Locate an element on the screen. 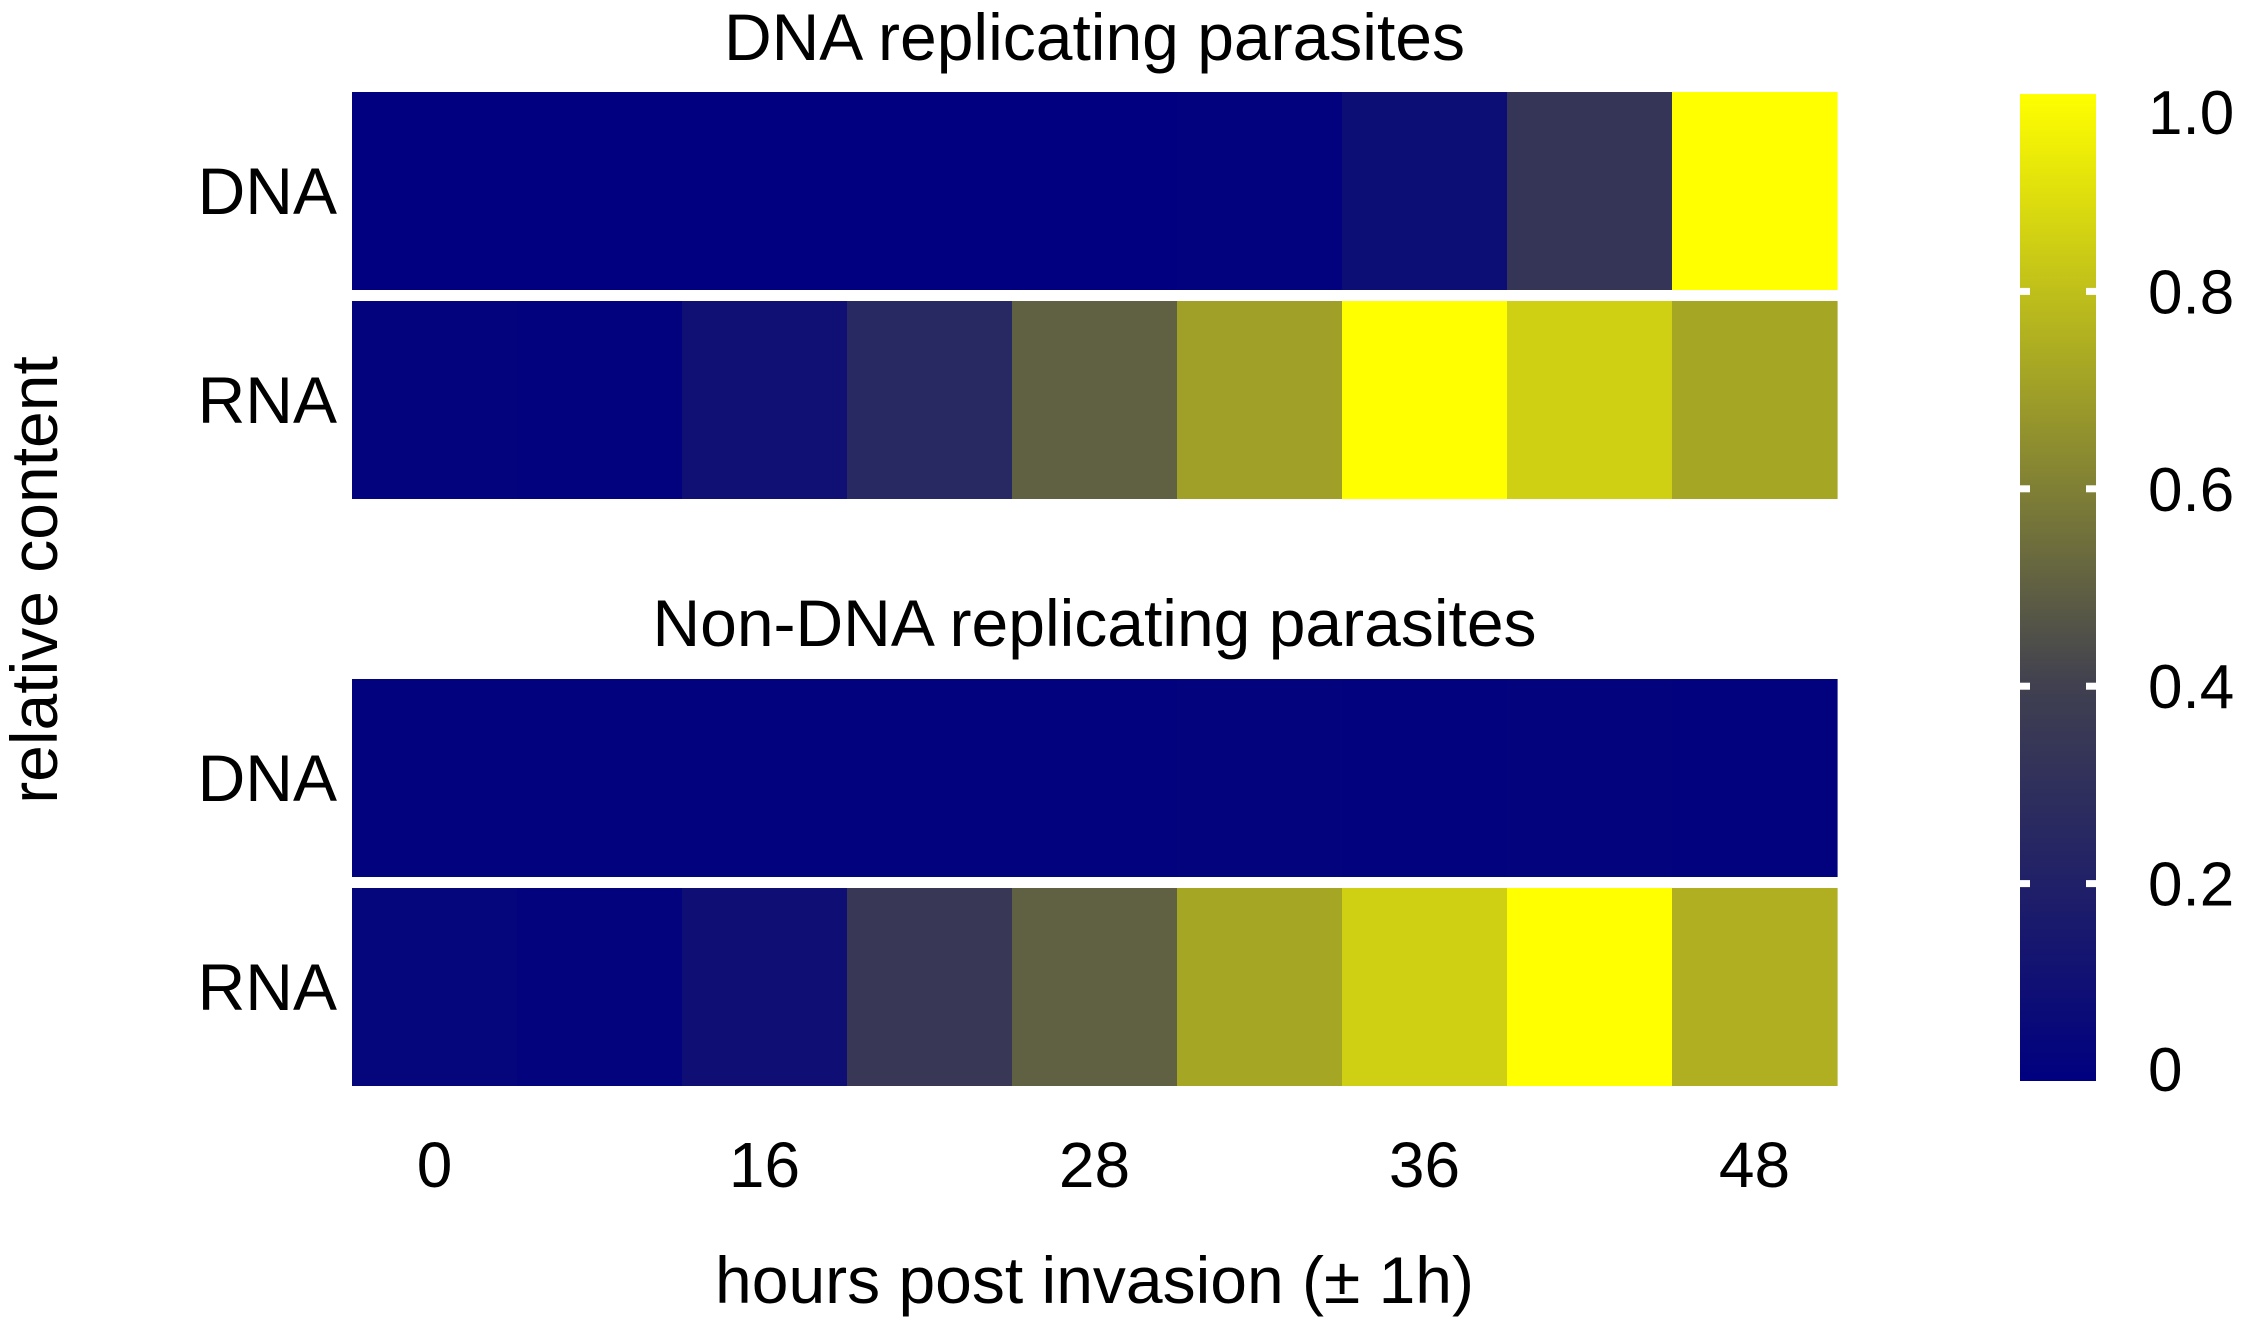 The image size is (2264, 1323). x-tick-label: 36 is located at coordinates (1424, 1165).